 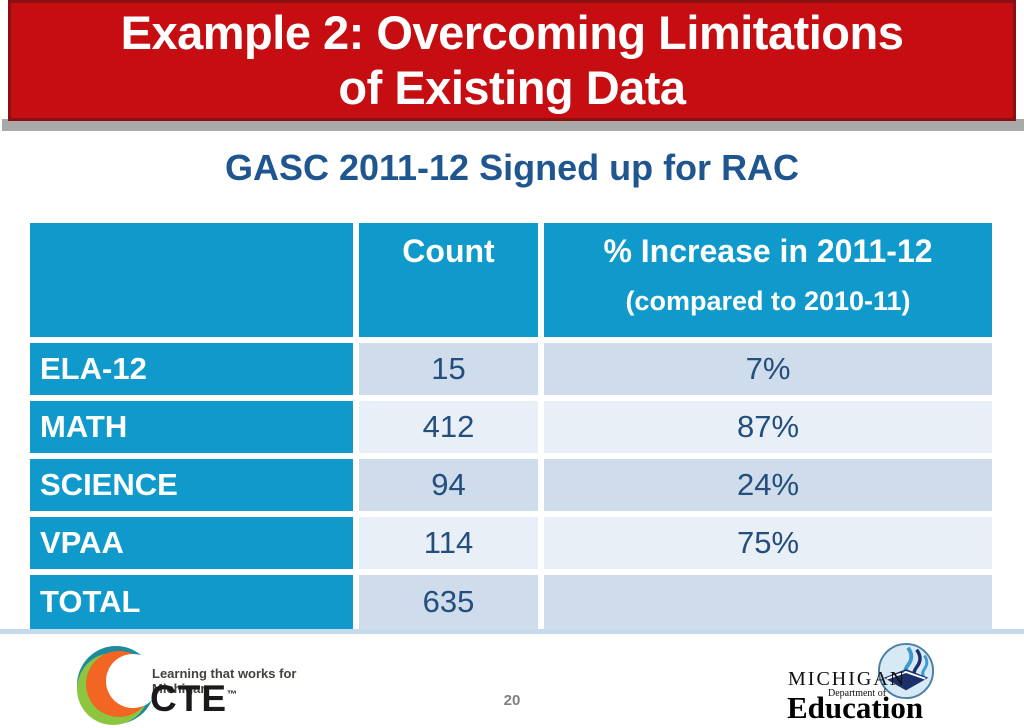 I want to click on row-label-vpaa: VPAA, so click(x=191, y=543).